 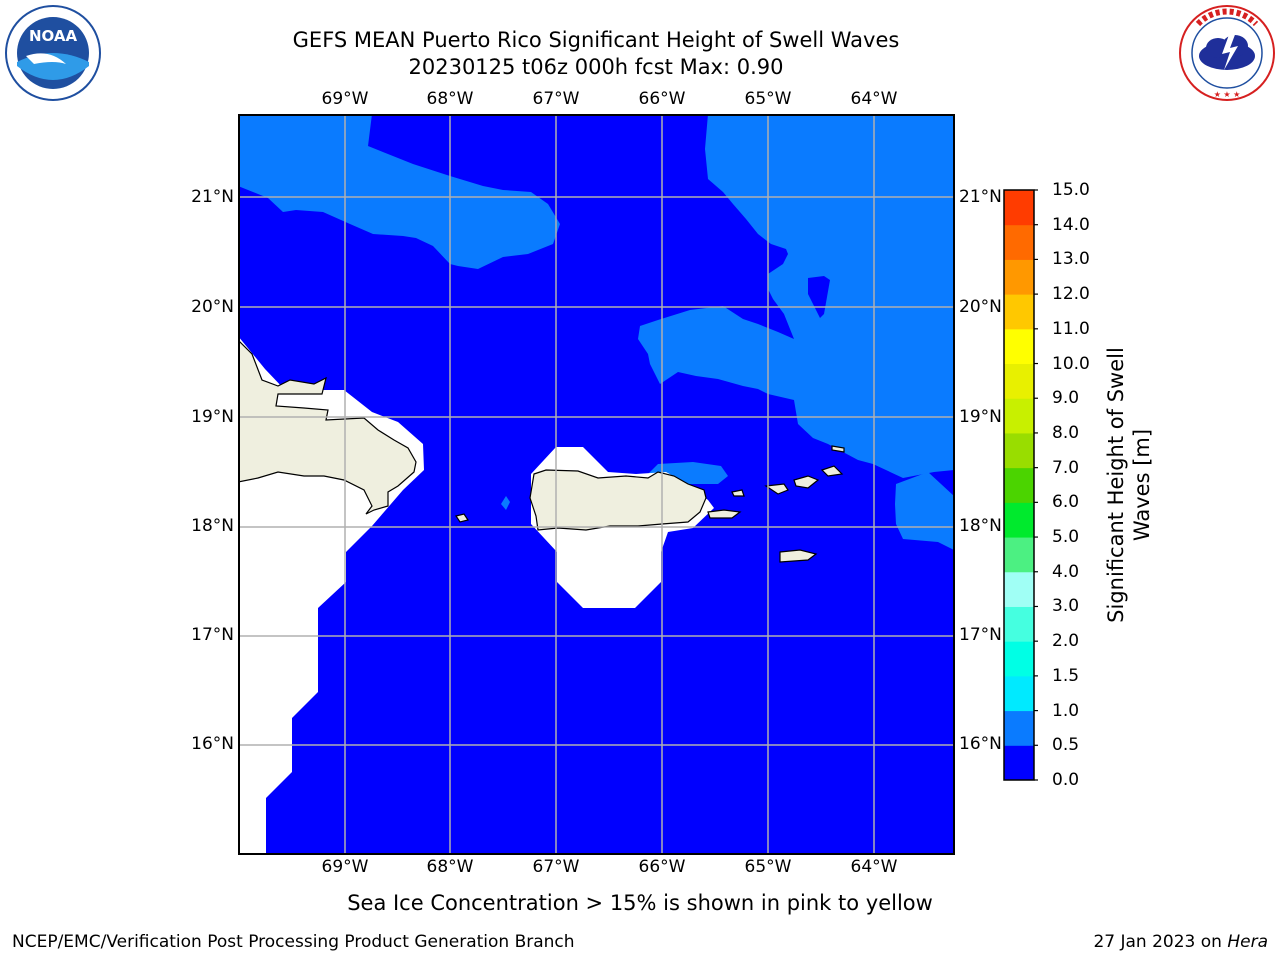 What do you see at coordinates (1066, 641) in the screenshot?
I see `colorbar-tick-label: 2.0` at bounding box center [1066, 641].